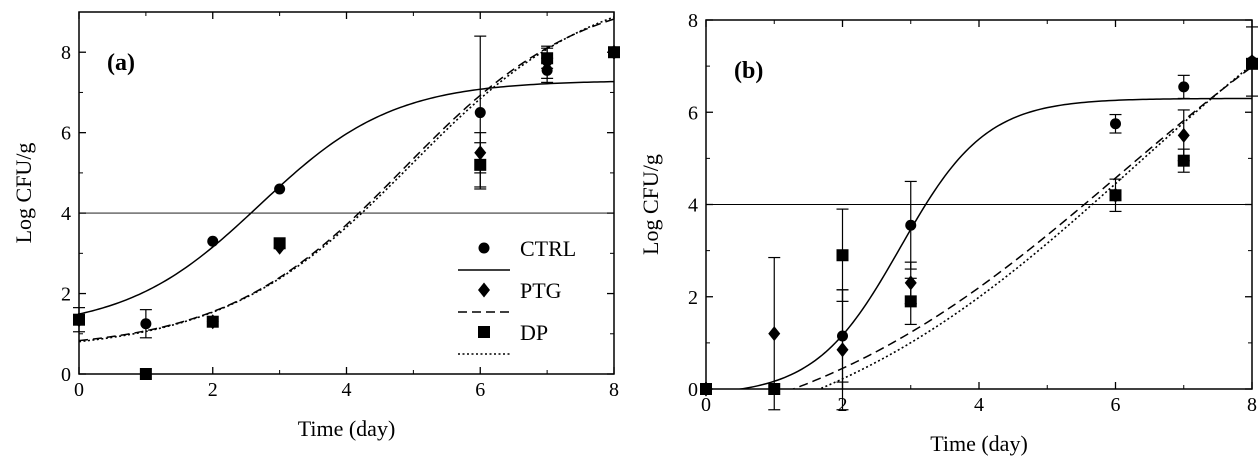 Image resolution: width=1260 pixels, height=461 pixels. Describe the element at coordinates (484, 332) in the screenshot. I see `legend-marker-dp` at that location.